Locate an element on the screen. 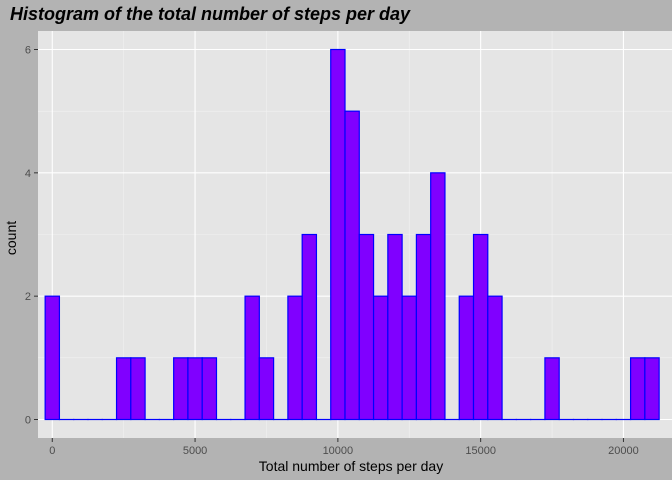  y-tick-label: 6 is located at coordinates (28, 51).